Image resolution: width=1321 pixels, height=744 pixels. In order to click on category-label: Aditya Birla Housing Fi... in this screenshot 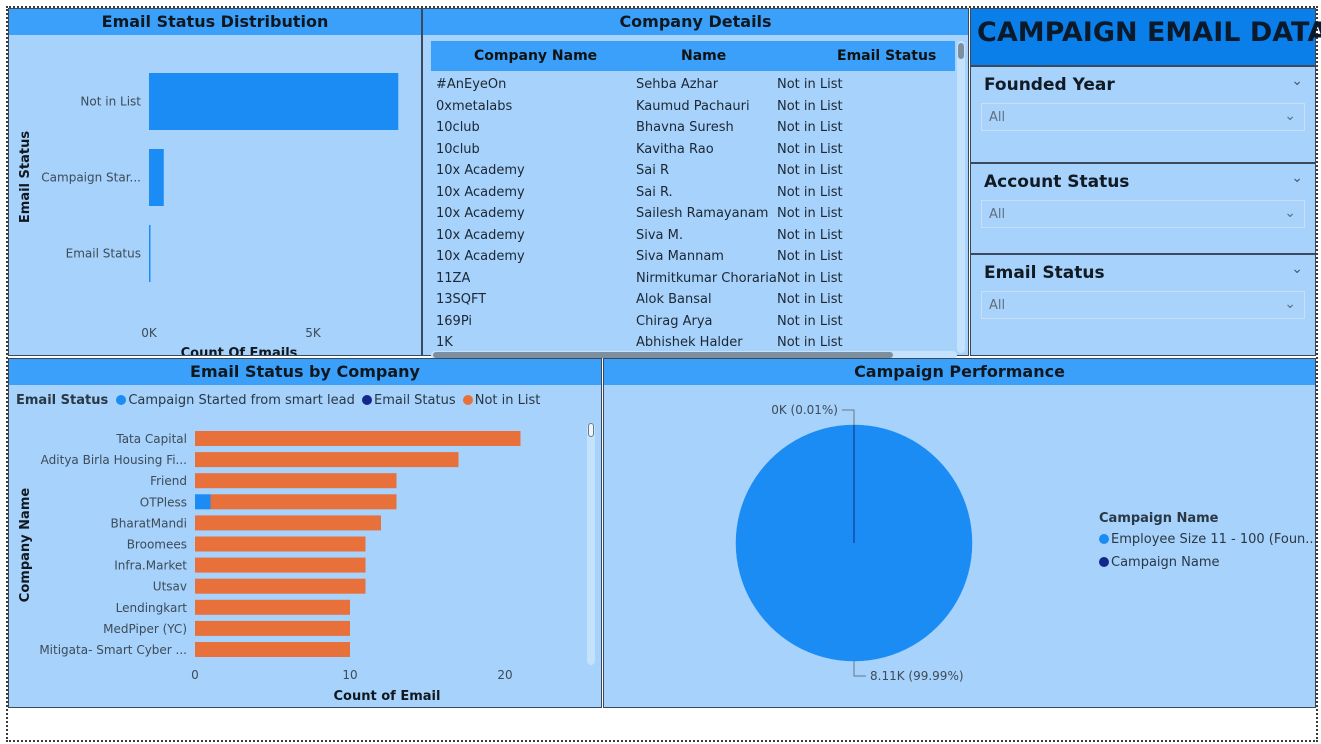, I will do `click(114, 460)`.